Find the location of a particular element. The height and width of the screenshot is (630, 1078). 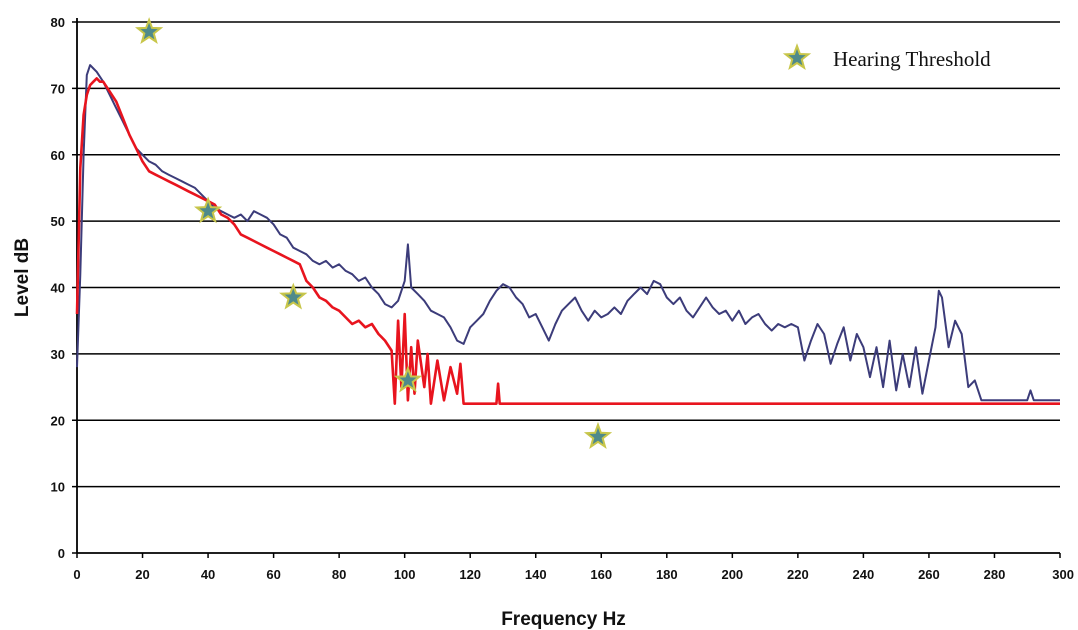

legend-label: Hearing Threshold is located at coordinates (912, 59).